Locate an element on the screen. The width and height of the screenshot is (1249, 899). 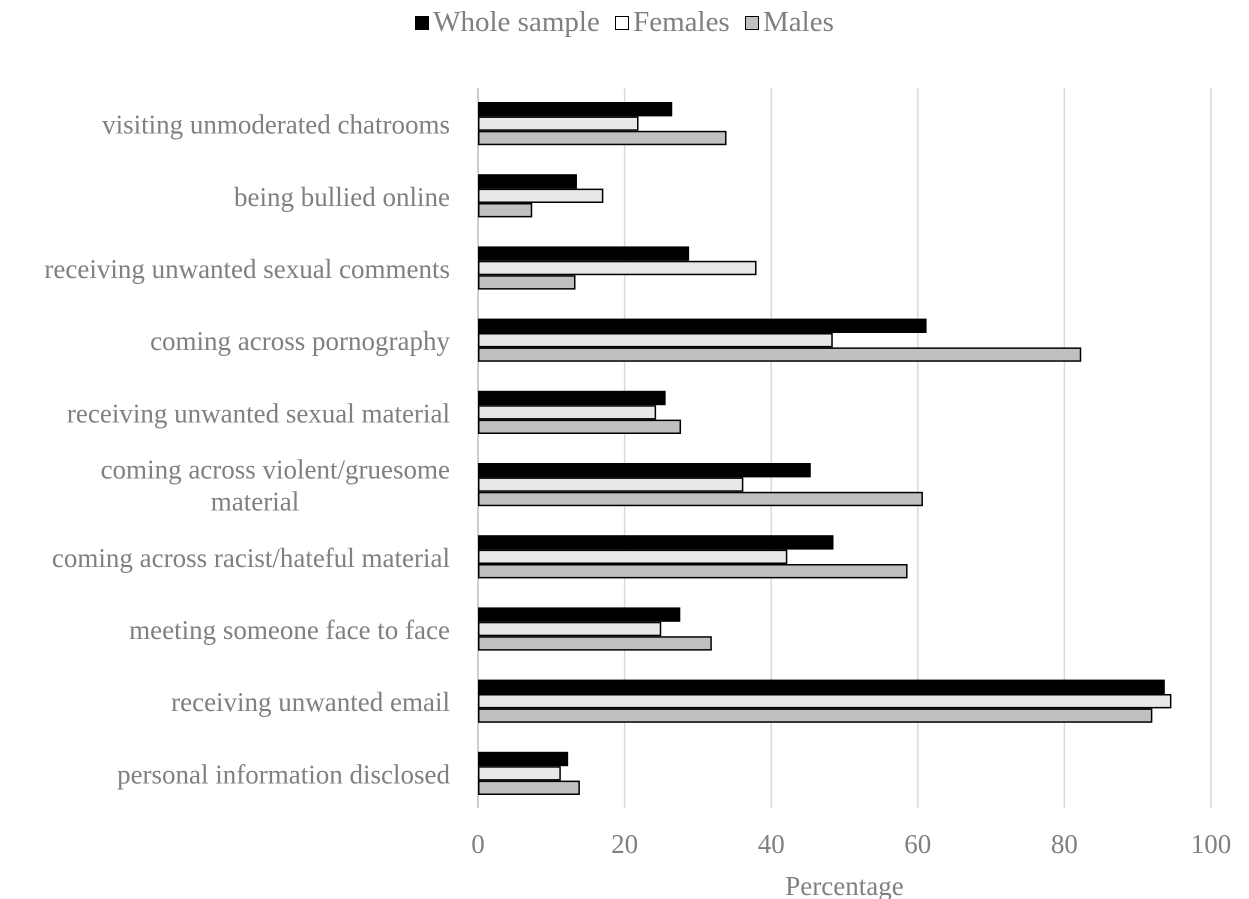
x-tick-label: 20 is located at coordinates (624, 844).